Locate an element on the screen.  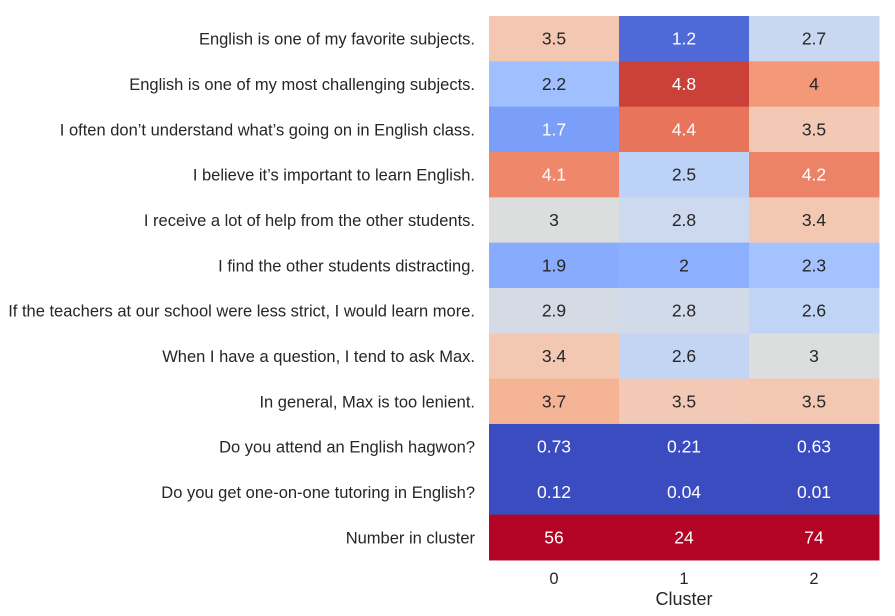
cell-value-label: 2.7 is located at coordinates (814, 39).